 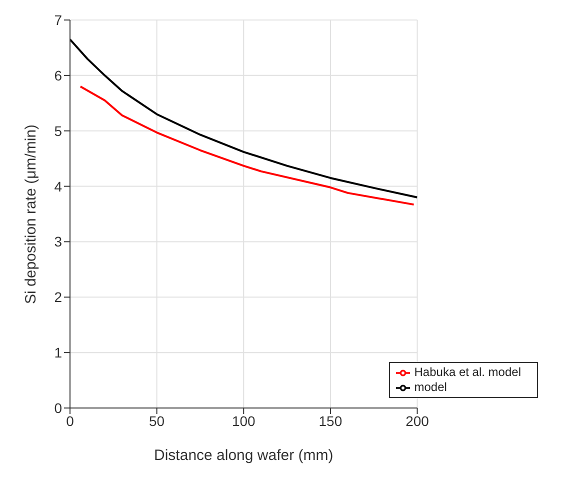 I want to click on y-tick-label: 1, so click(x=58, y=352).